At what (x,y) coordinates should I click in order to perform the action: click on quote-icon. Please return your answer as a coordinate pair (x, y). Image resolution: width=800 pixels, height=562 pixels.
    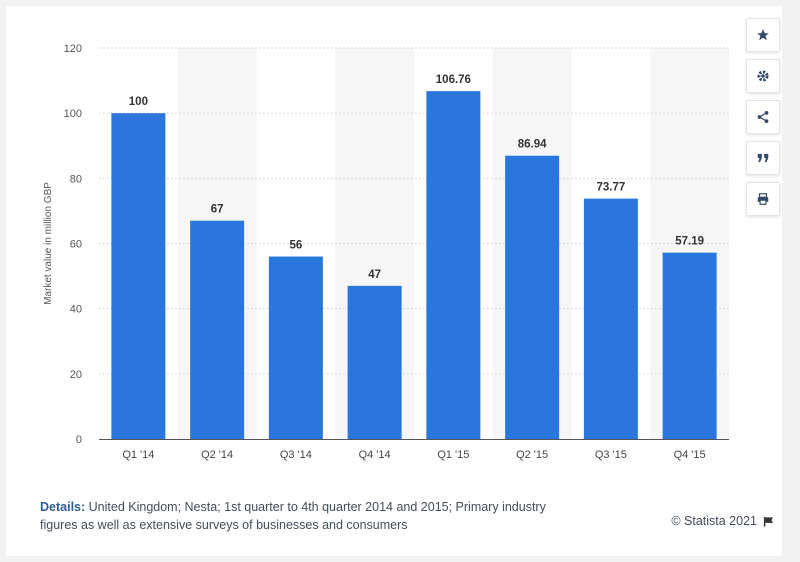
    Looking at the image, I should click on (763, 158).